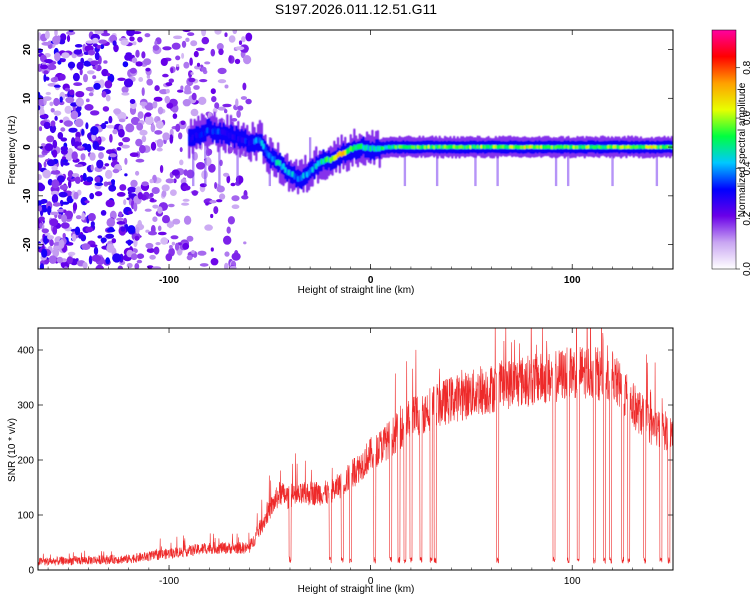 The height and width of the screenshot is (600, 750). Describe the element at coordinates (27, 147) in the screenshot. I see `y-tick-label: 0` at that location.